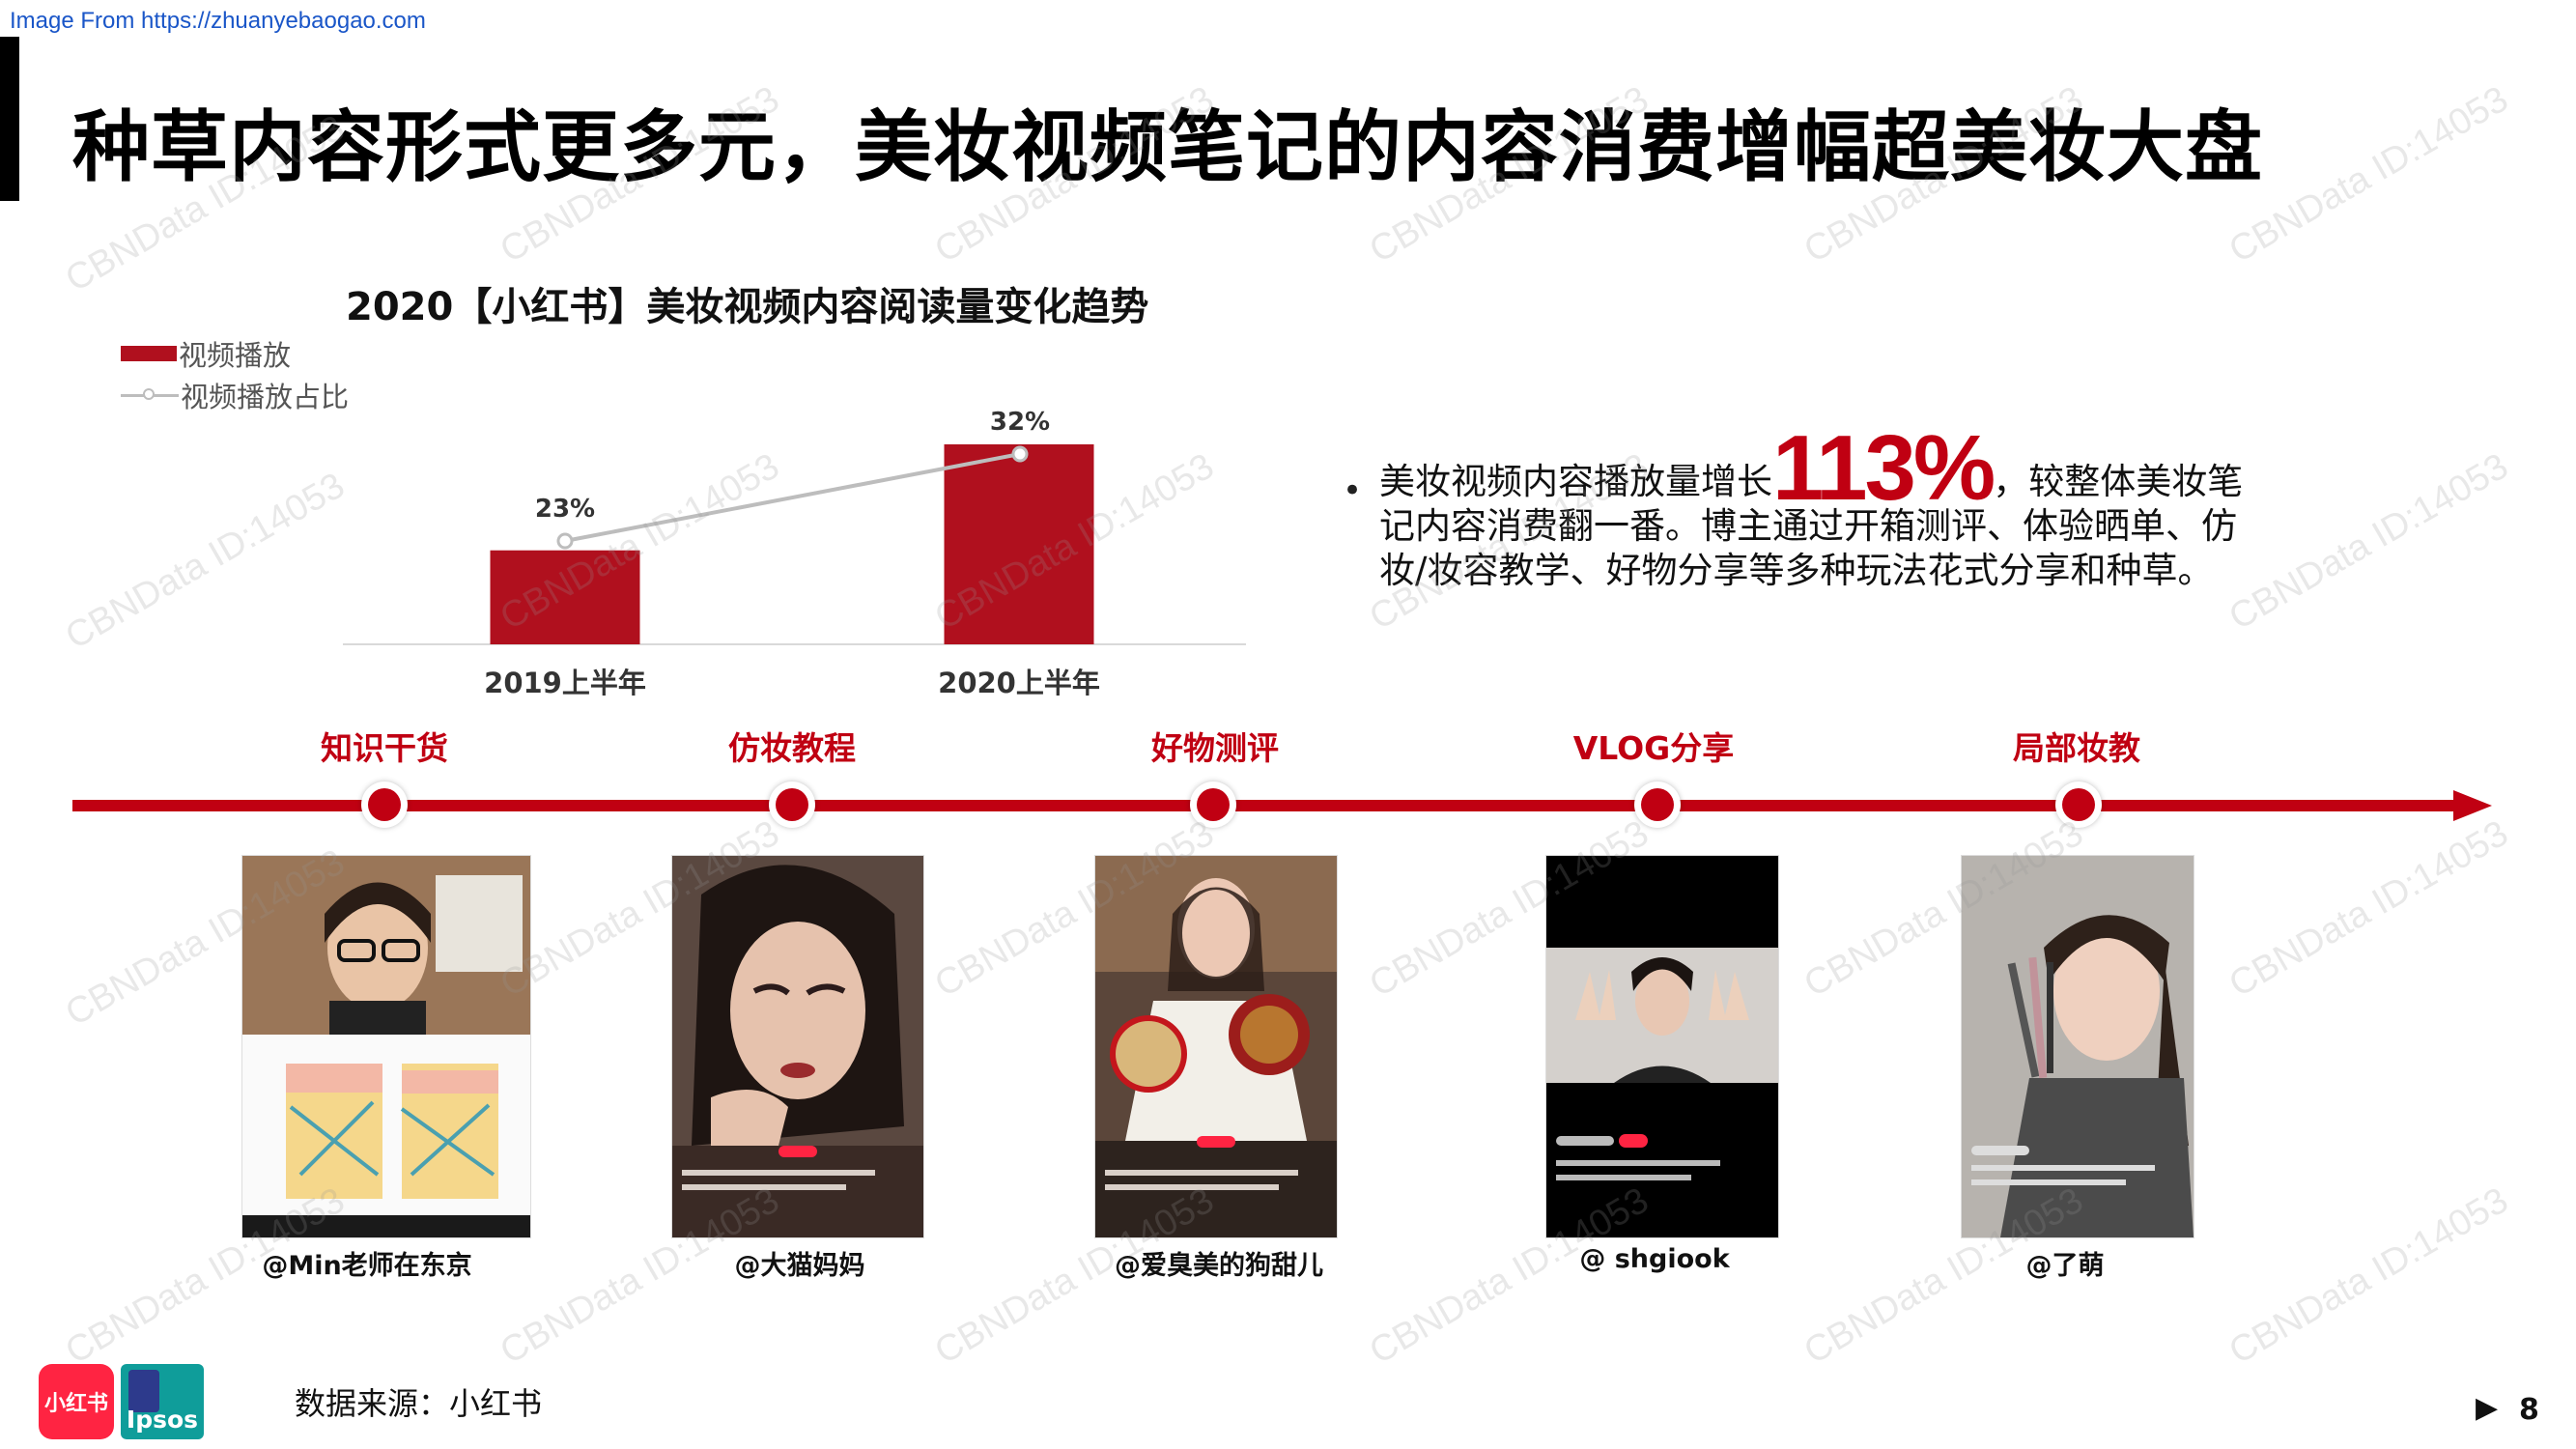 This screenshot has height=1449, width=2576. I want to click on legend-line-swatch, so click(150, 395).